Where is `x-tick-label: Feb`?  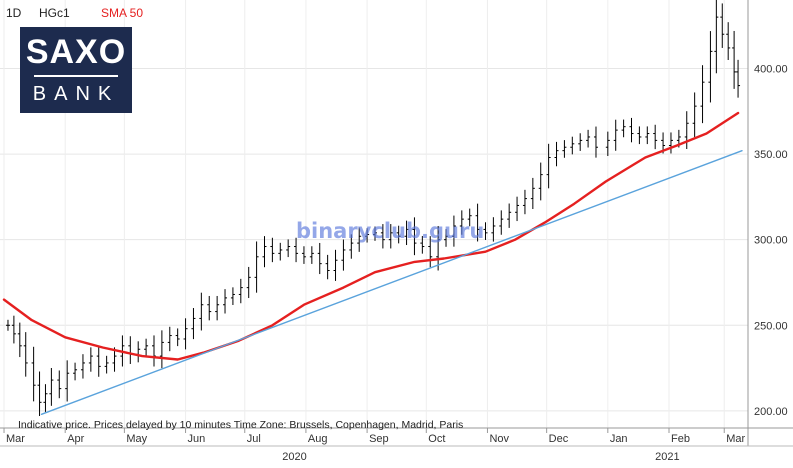
x-tick-label: Feb is located at coordinates (680, 439).